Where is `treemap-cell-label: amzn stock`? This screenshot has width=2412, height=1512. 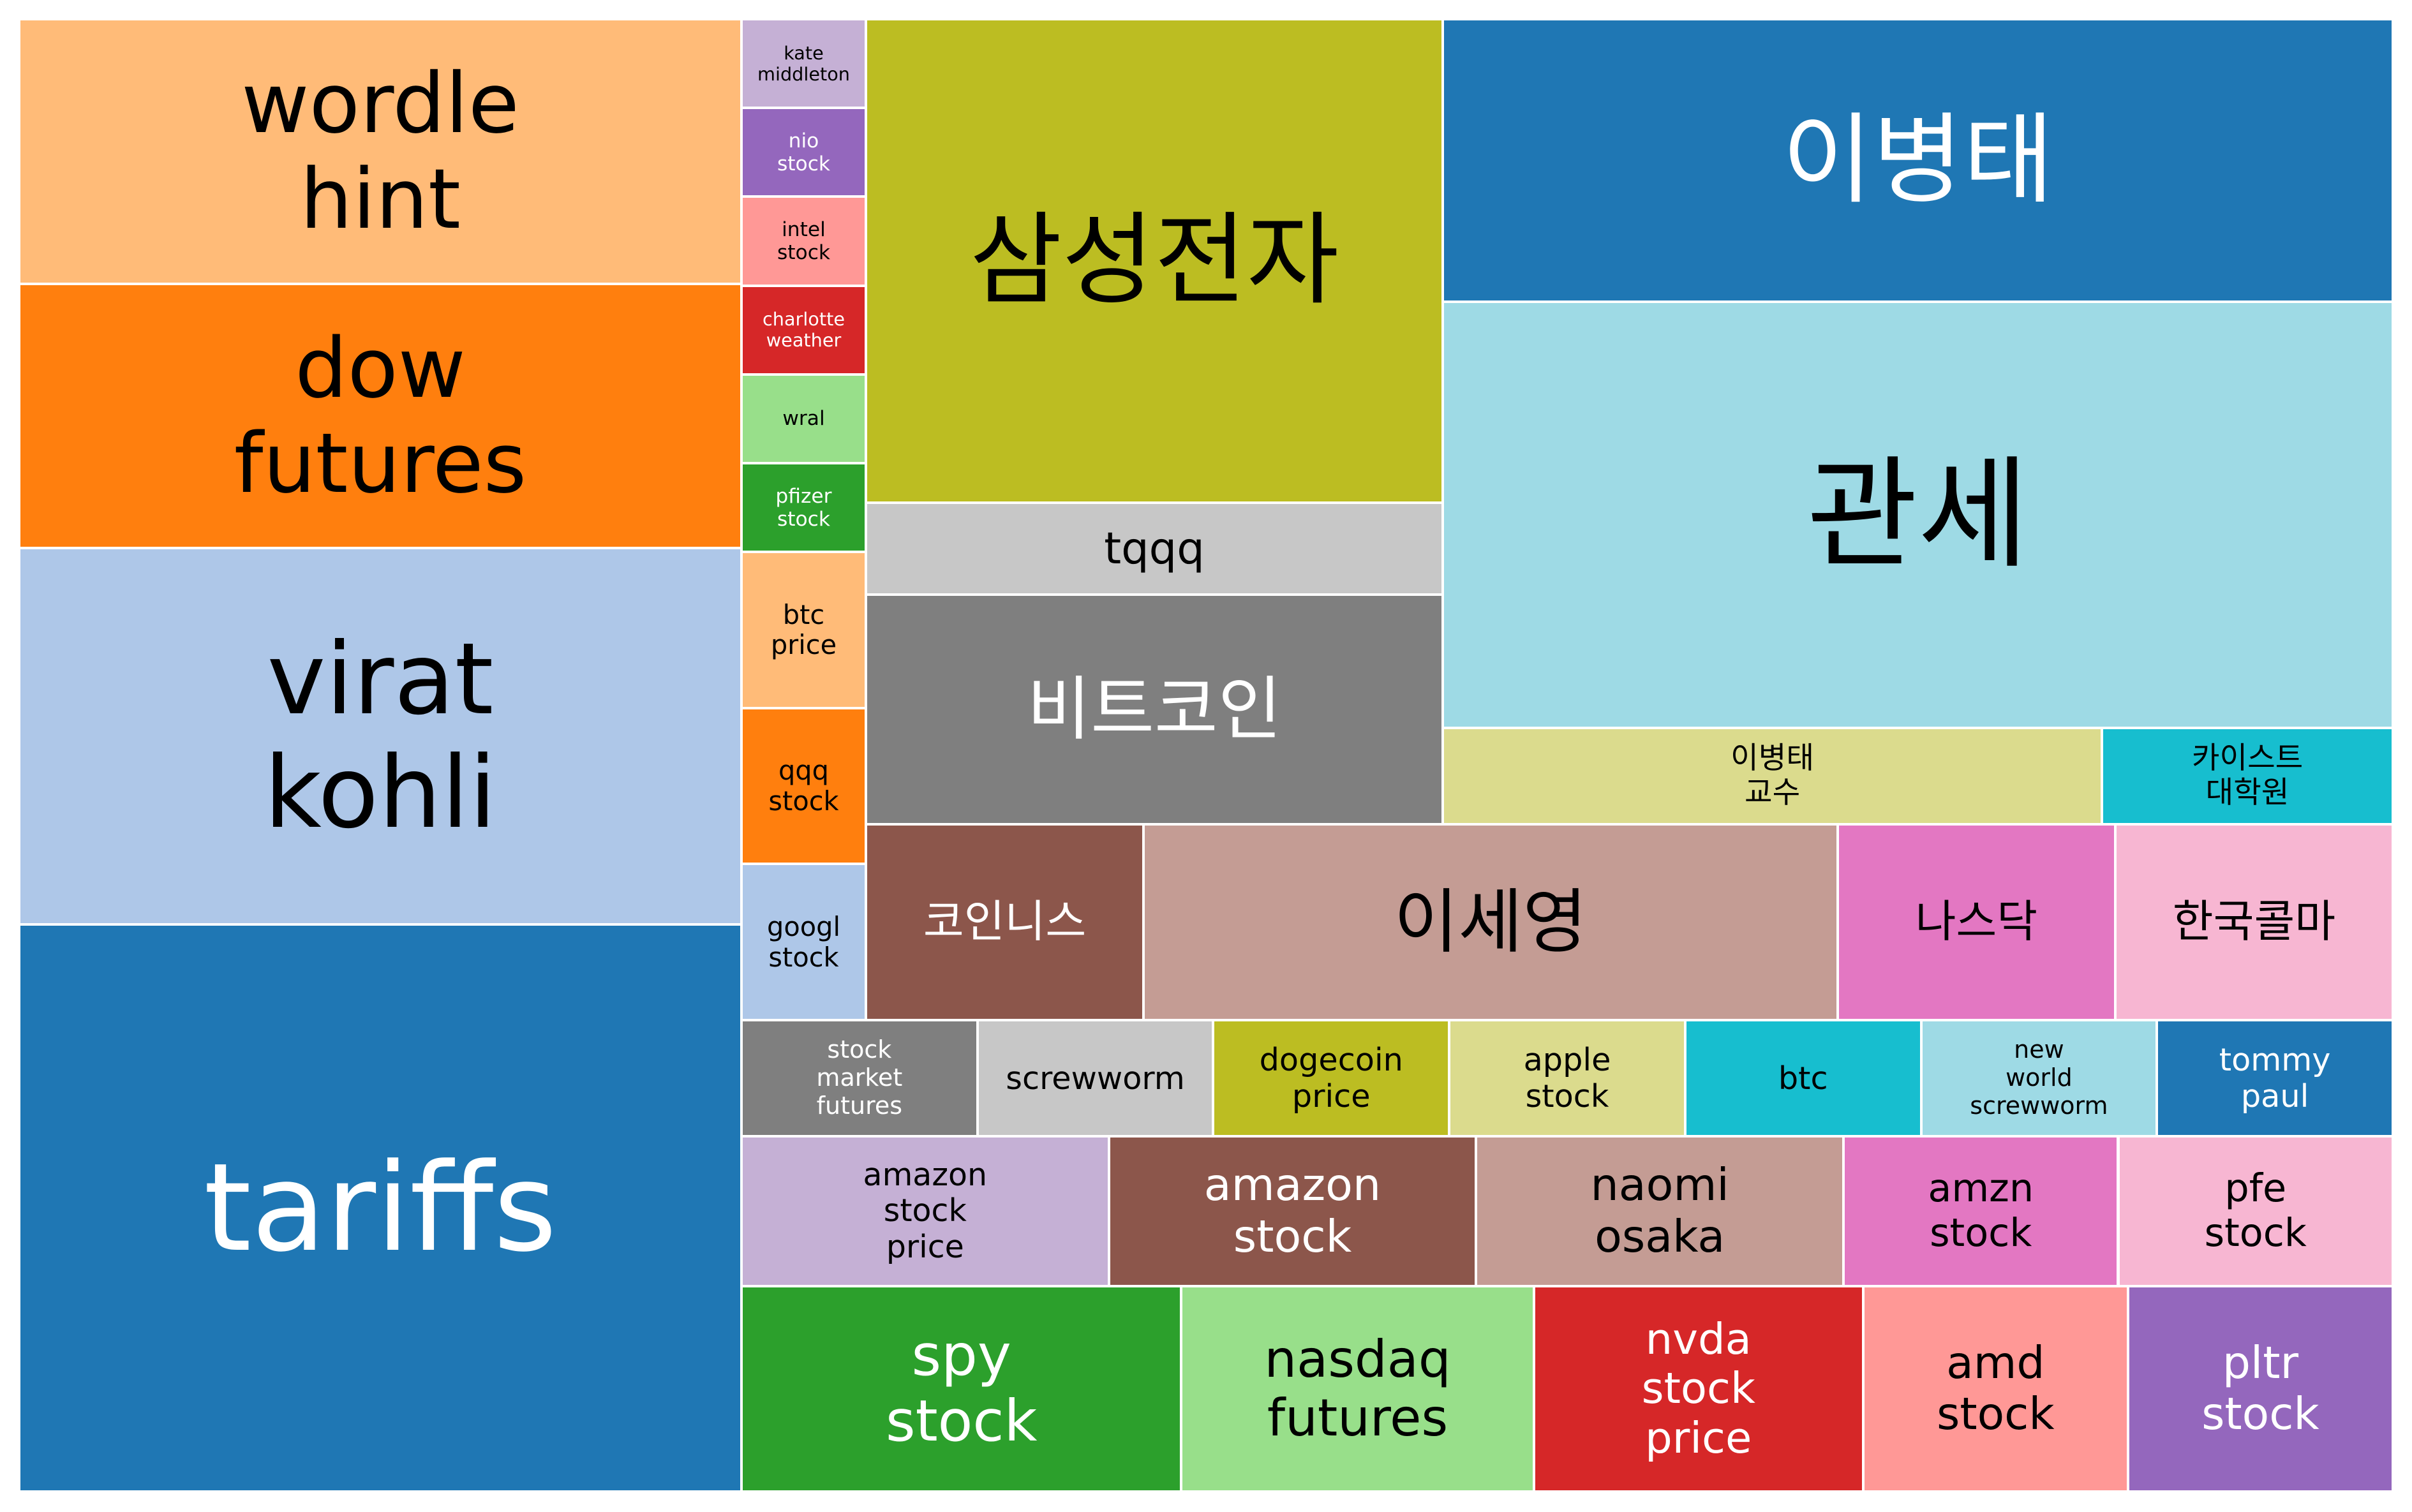 treemap-cell-label: amzn stock is located at coordinates (1981, 1211).